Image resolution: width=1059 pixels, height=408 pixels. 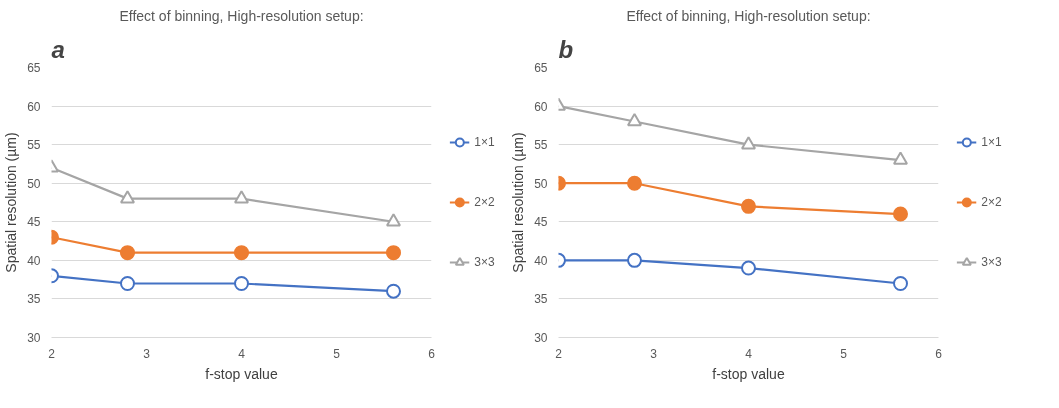 What do you see at coordinates (58, 49) in the screenshot?
I see `text: a` at bounding box center [58, 49].